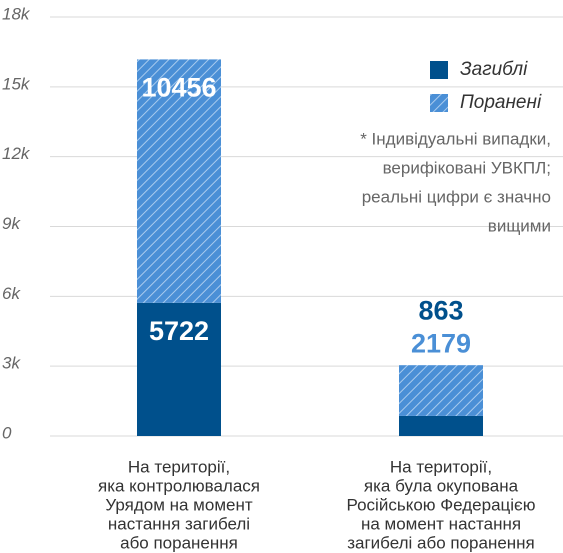  I want to click on annotation: реальні цифри є значно, so click(456, 196).